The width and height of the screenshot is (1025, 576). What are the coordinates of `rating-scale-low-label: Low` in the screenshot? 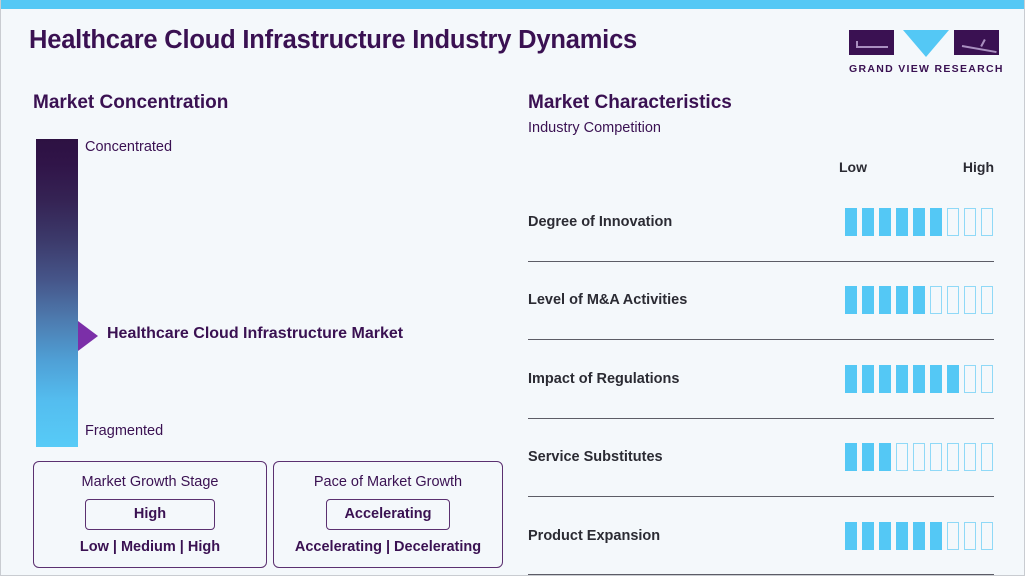 It's located at (853, 167).